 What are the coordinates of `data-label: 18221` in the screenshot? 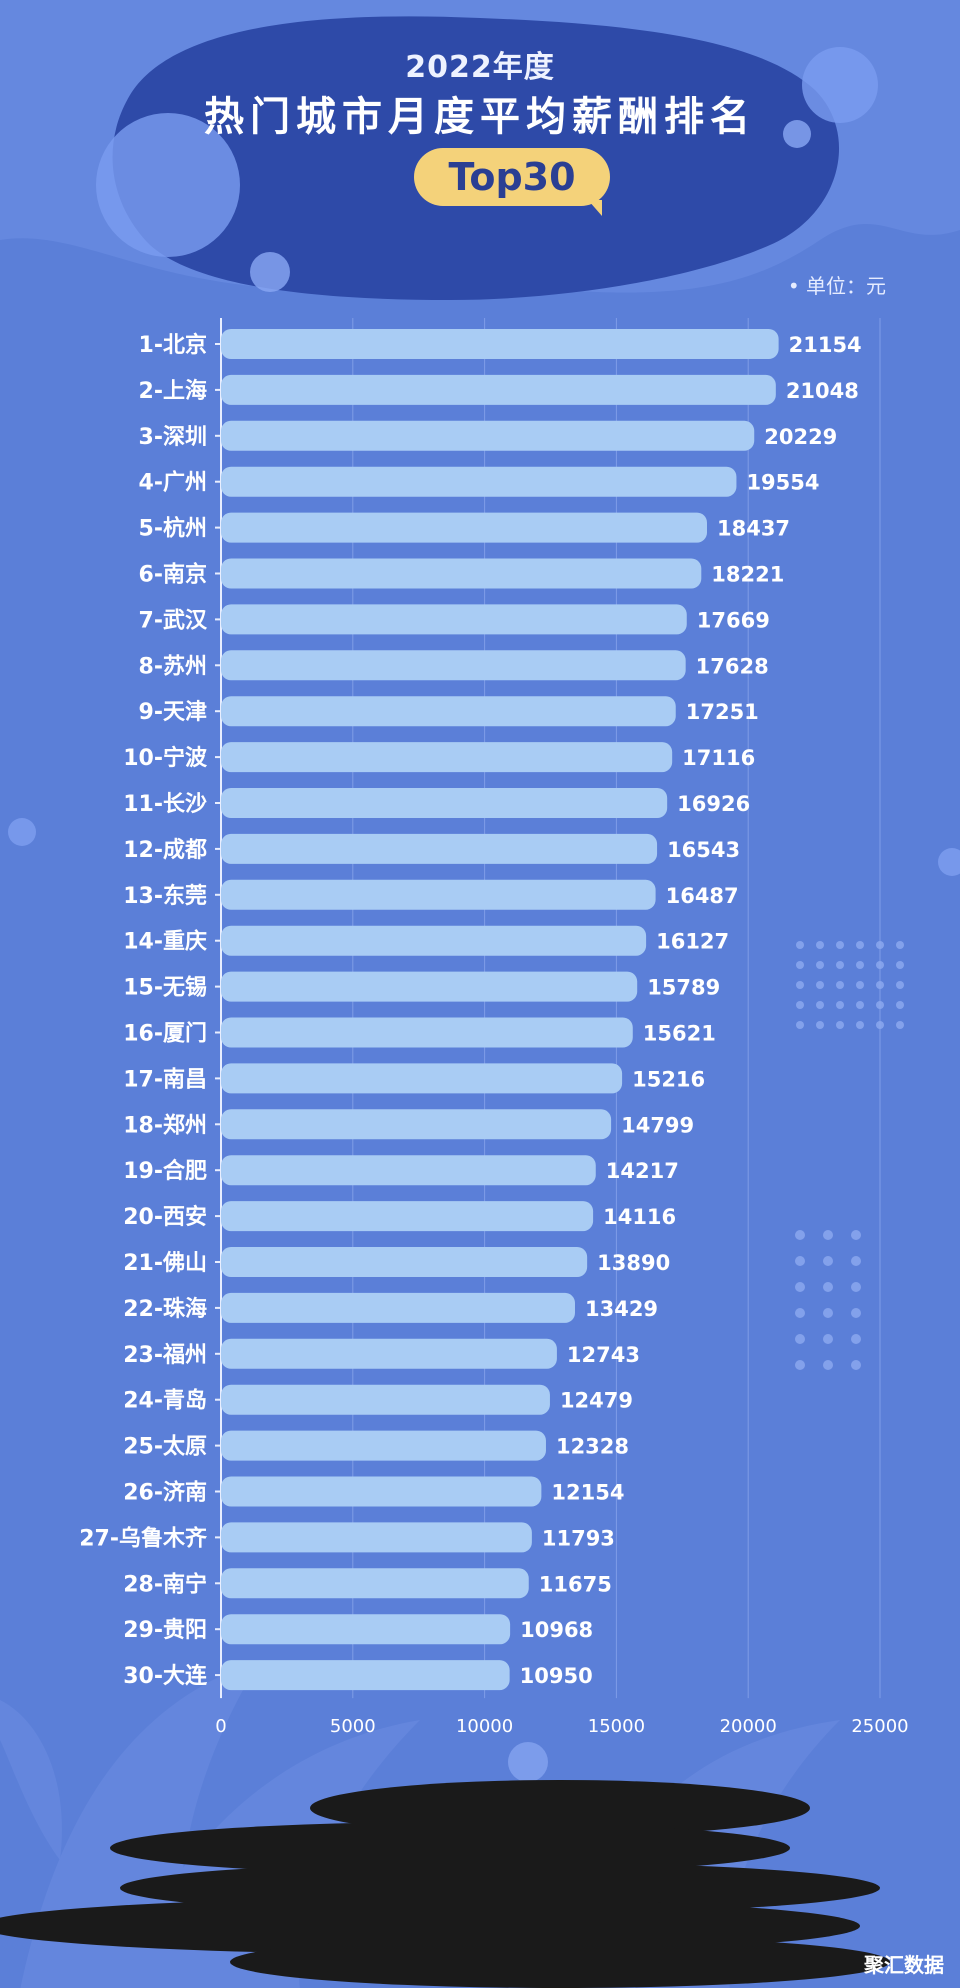 It's located at (747, 575).